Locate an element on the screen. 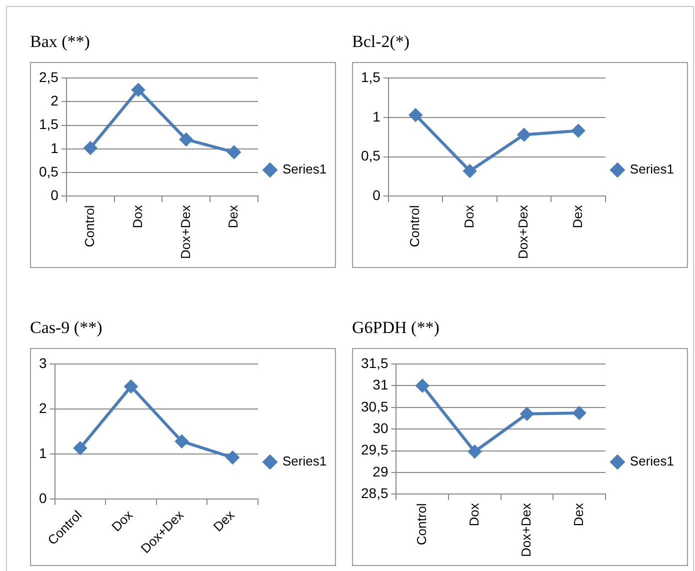  y-tick-label: 31 is located at coordinates (380, 384).